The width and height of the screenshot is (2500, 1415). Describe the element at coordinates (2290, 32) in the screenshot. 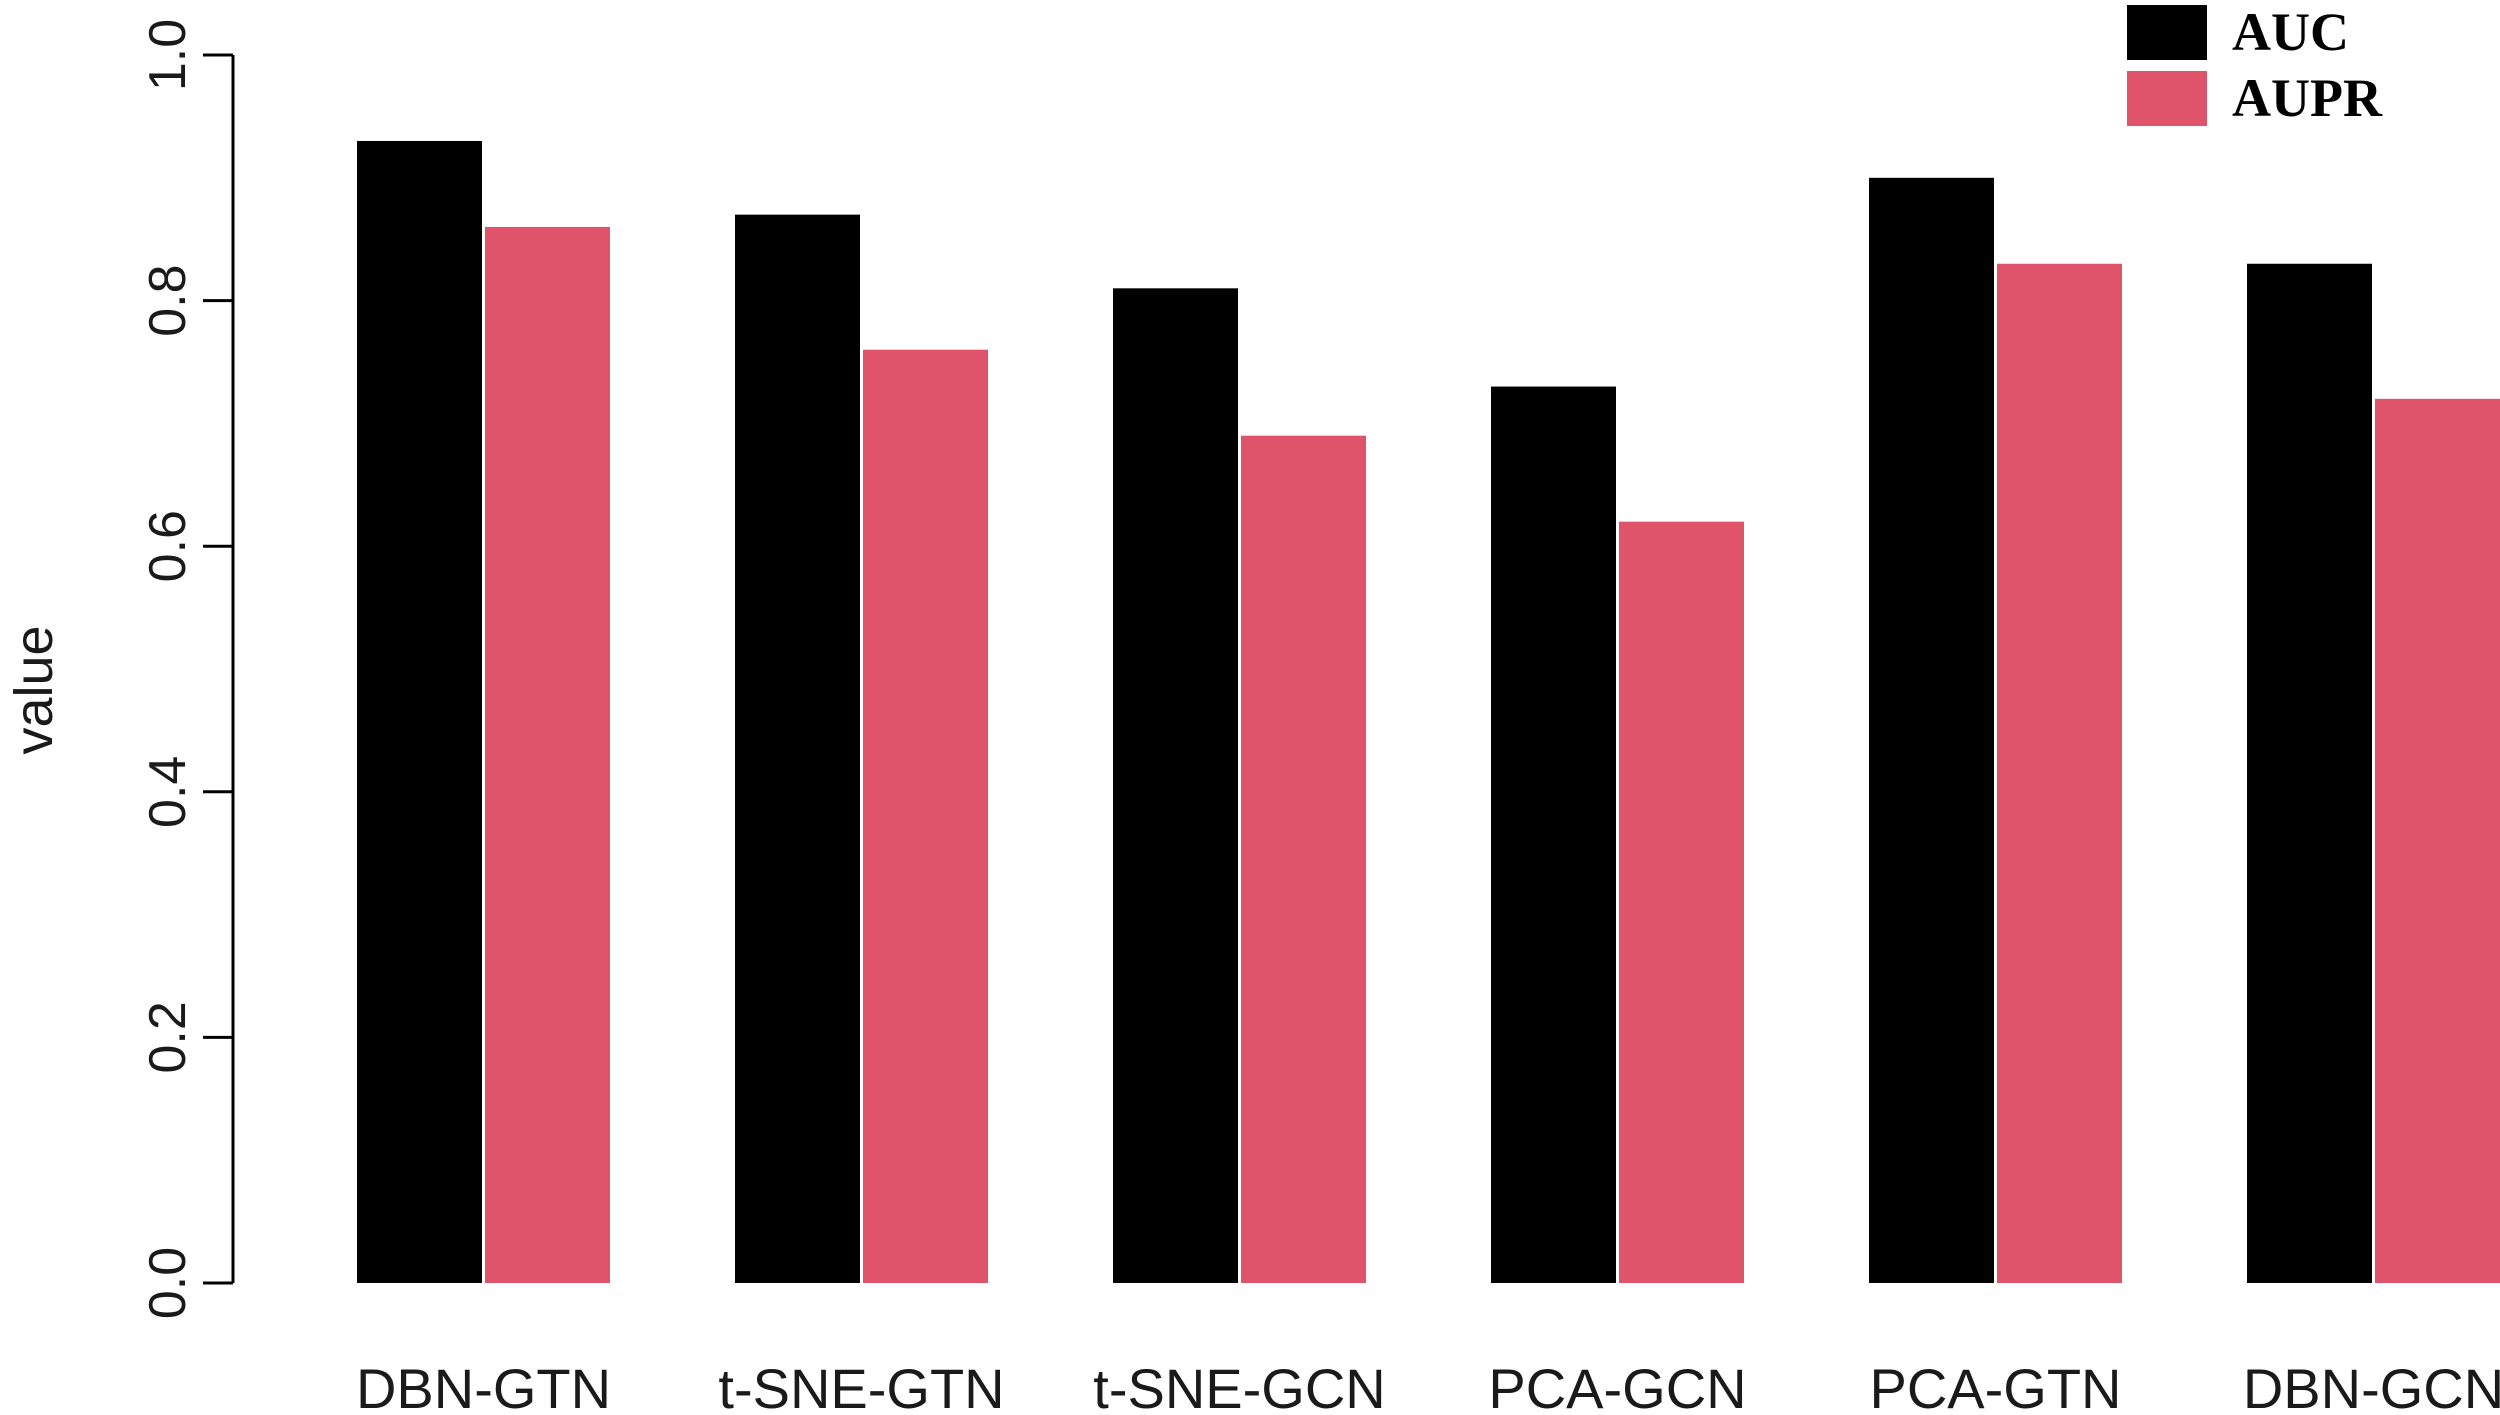

I see `legend-label-auc: AUC` at that location.